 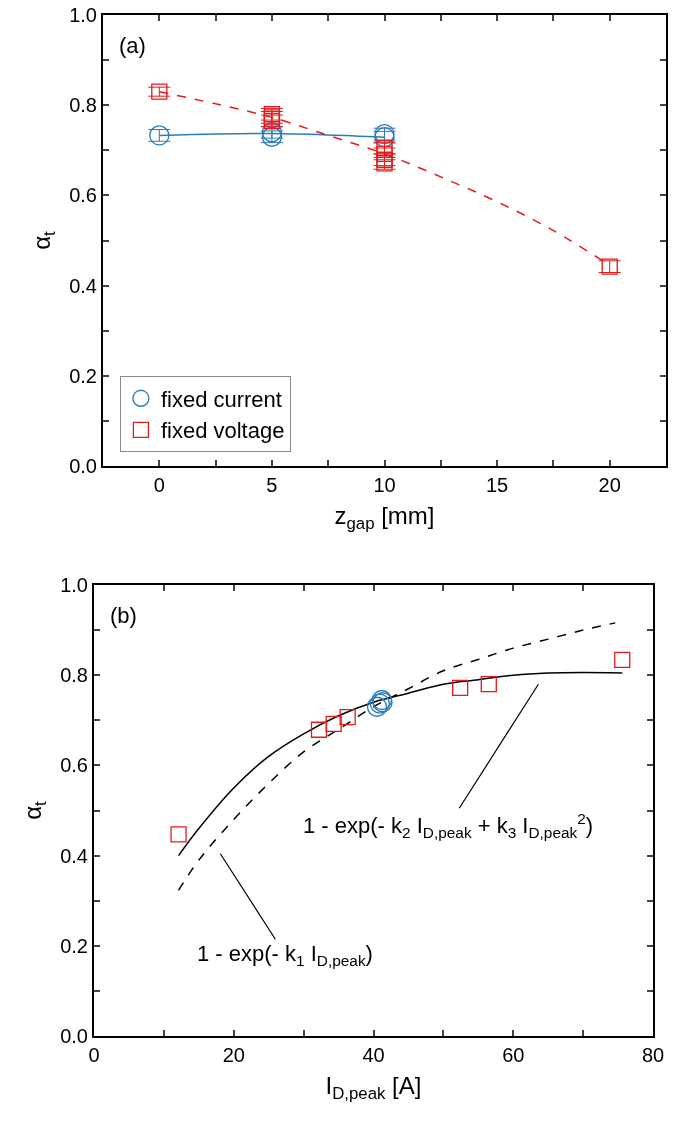 What do you see at coordinates (513, 1055) in the screenshot?
I see `x-tick-label: 60` at bounding box center [513, 1055].